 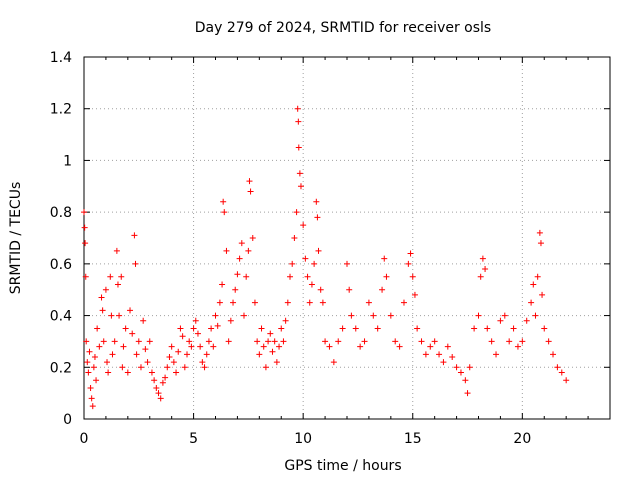 What do you see at coordinates (61, 213) in the screenshot?
I see `y-tick-label: 0.8` at bounding box center [61, 213].